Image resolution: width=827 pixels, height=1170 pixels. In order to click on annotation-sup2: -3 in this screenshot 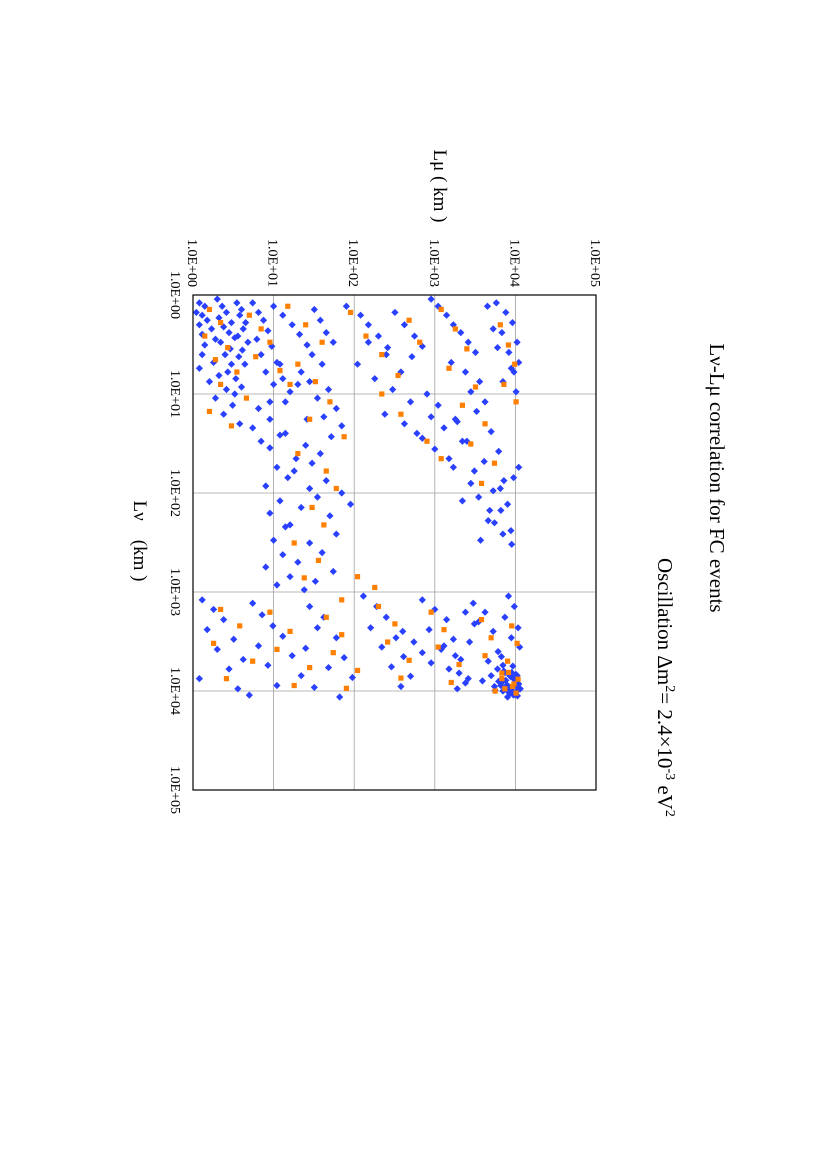, I will do `click(669, 774)`.